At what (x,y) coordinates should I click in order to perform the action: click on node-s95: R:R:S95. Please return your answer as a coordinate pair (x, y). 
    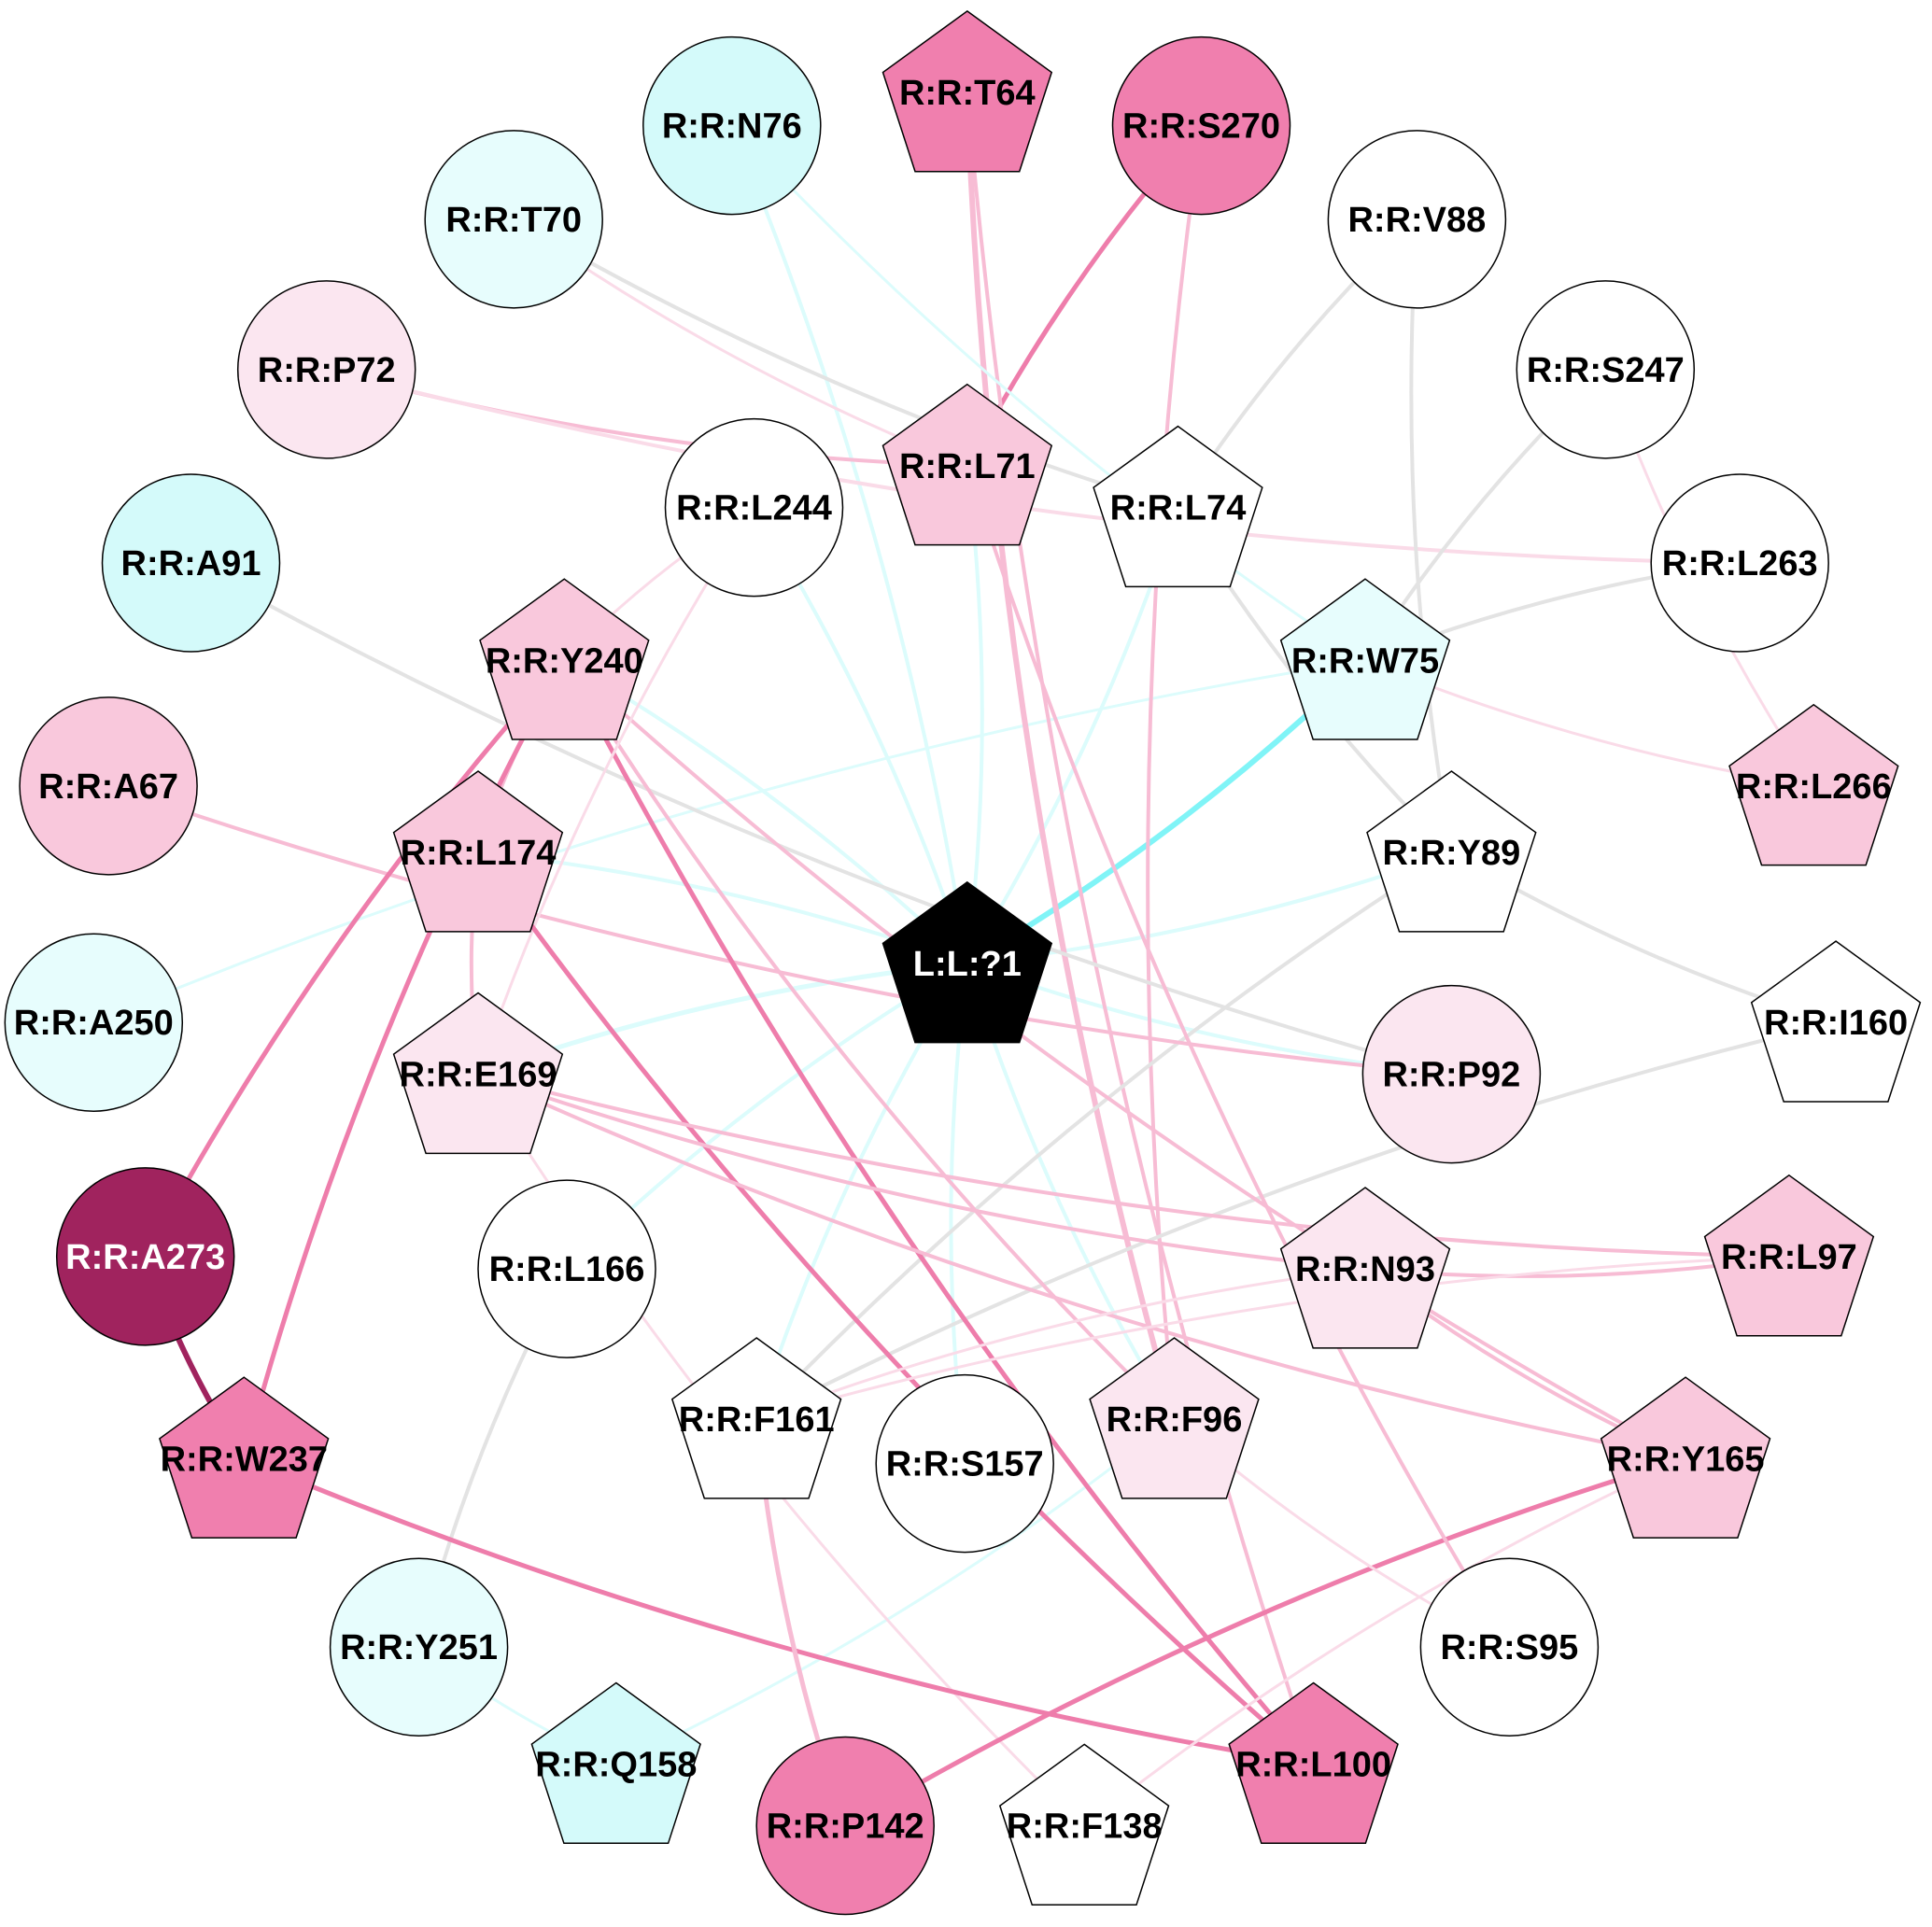
    Looking at the image, I should click on (1509, 1647).